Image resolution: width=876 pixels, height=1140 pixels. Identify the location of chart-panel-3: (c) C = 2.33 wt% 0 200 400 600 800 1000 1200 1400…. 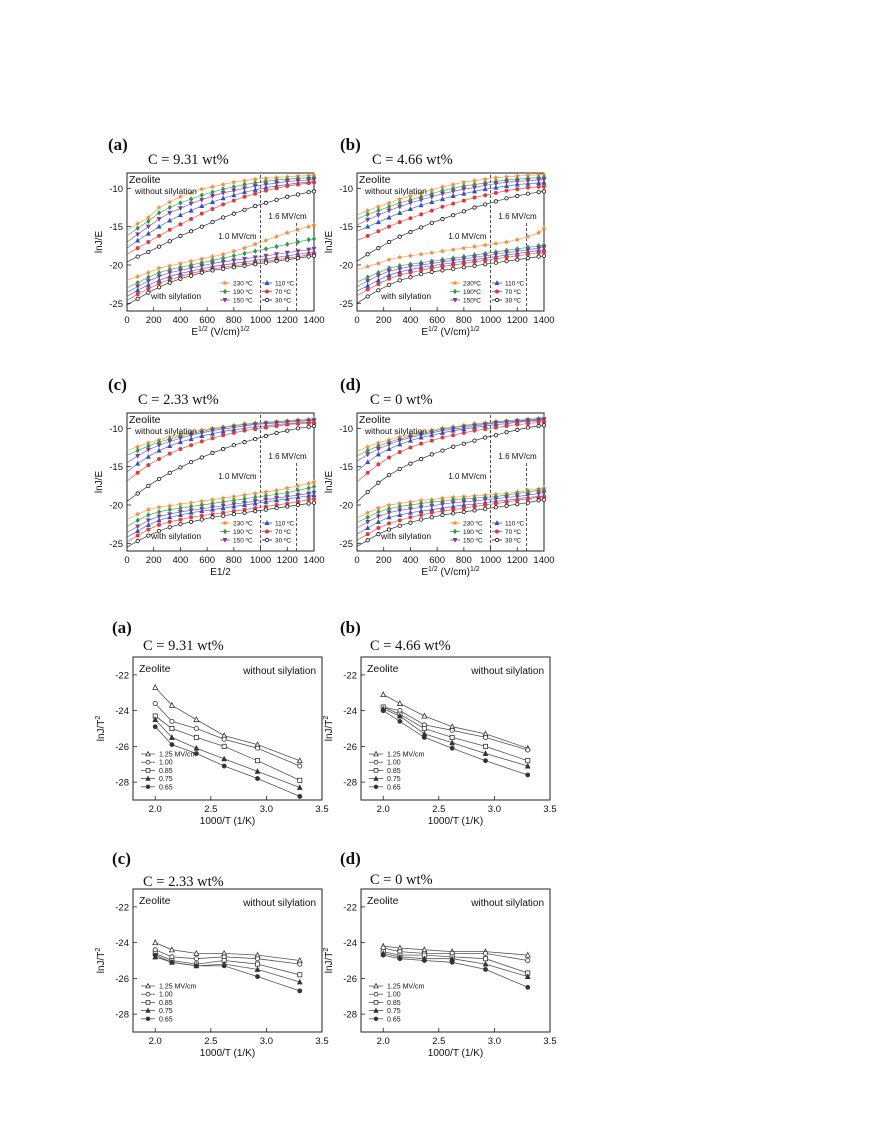
(209, 476).